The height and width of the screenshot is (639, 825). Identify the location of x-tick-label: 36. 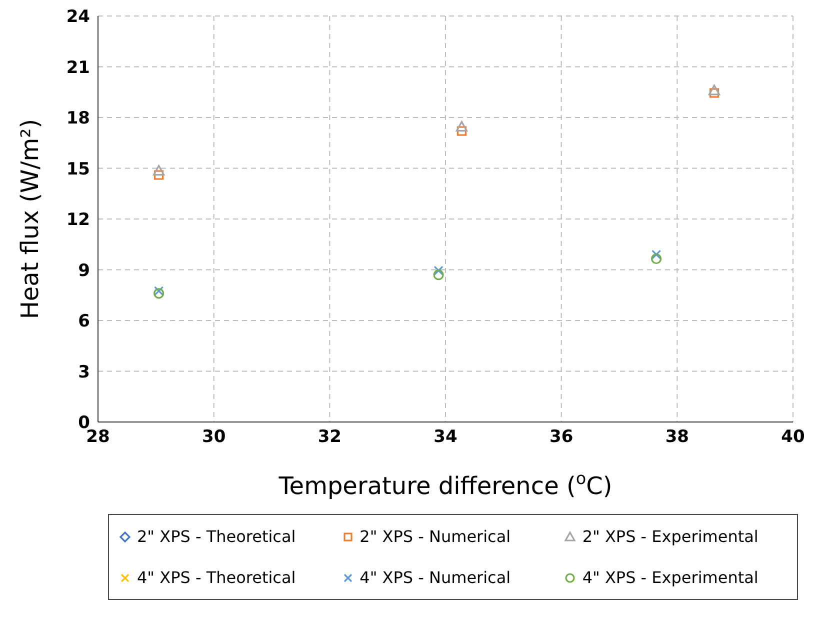
(561, 437).